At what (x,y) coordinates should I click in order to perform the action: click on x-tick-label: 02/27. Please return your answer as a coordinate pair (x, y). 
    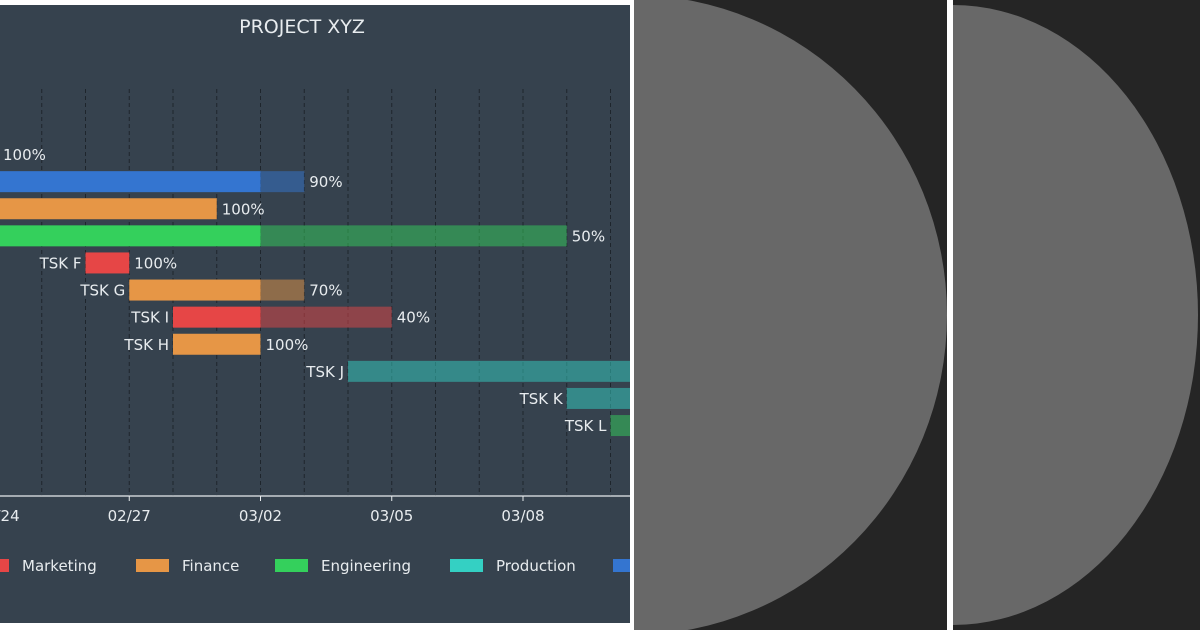
    Looking at the image, I should click on (129, 516).